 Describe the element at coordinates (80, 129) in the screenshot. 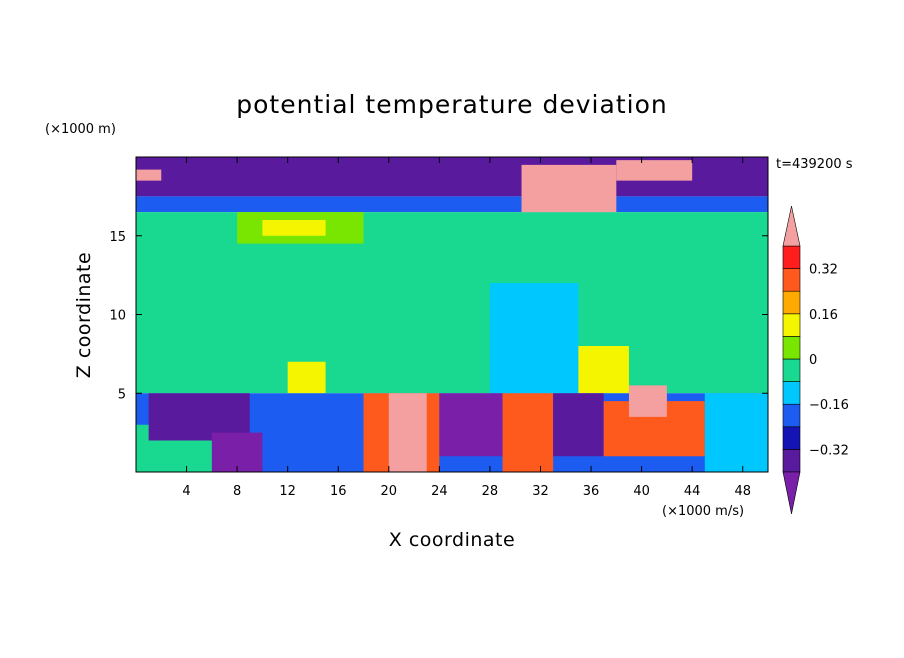

I see `y-unit-label: (×1000 m)` at that location.